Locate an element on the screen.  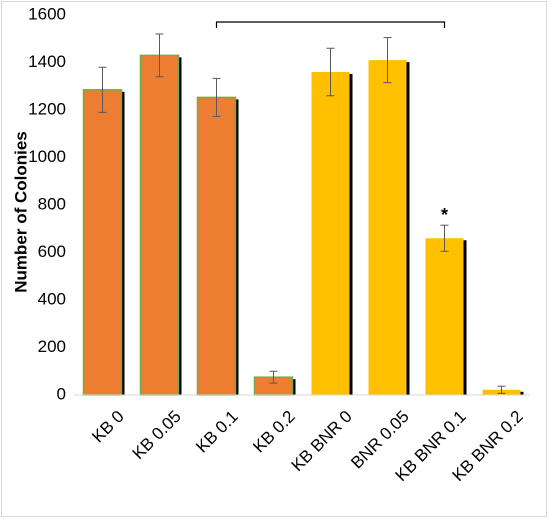
y-tick-label-8: 1600 is located at coordinates (47, 13).